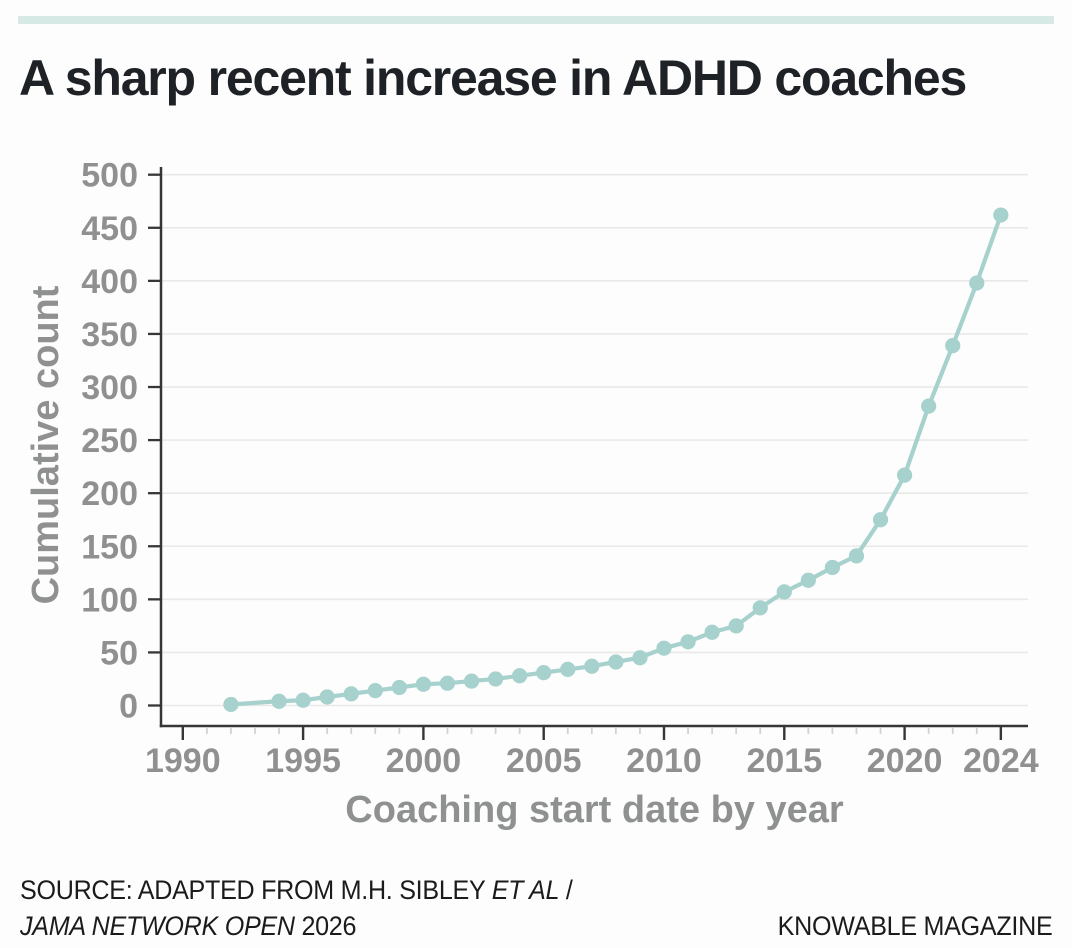 This screenshot has width=1072, height=948. Describe the element at coordinates (109, 229) in the screenshot. I see `y-tick-label: 450` at that location.